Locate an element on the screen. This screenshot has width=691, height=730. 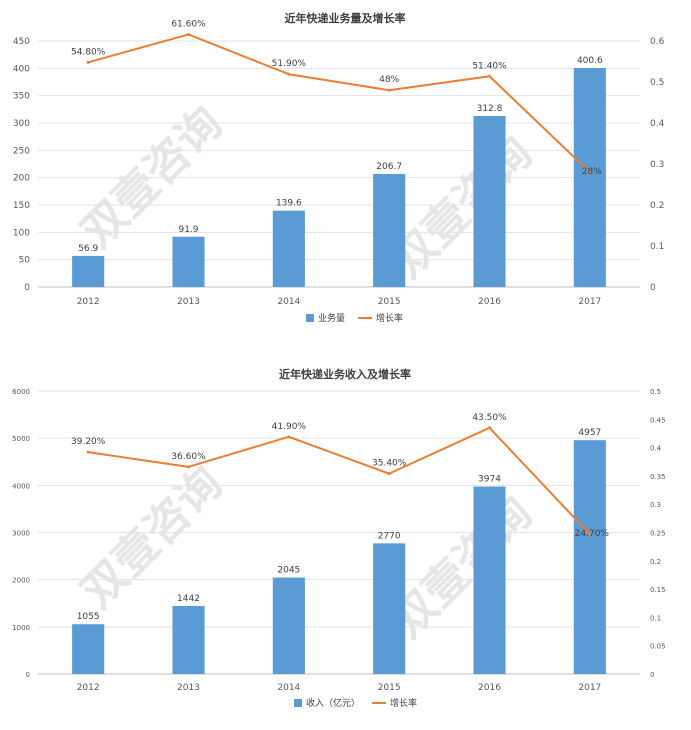
line-value-label: 39.20% is located at coordinates (88, 442).